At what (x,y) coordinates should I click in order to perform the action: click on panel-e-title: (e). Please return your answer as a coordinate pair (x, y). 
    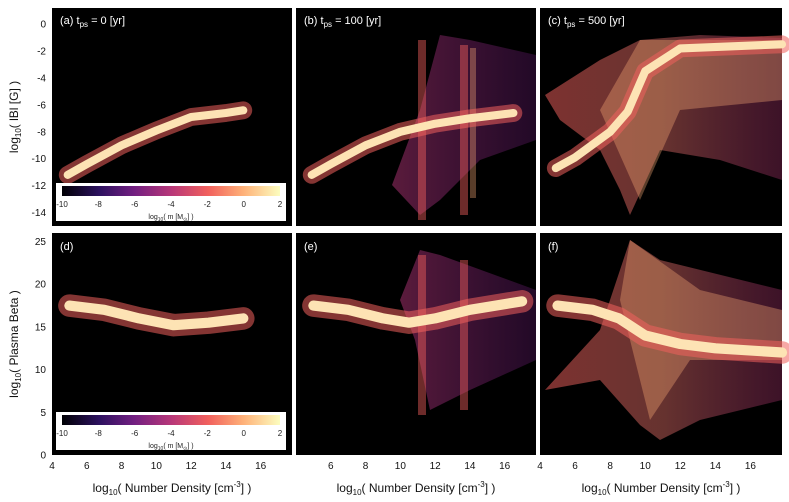
    Looking at the image, I should click on (310, 247).